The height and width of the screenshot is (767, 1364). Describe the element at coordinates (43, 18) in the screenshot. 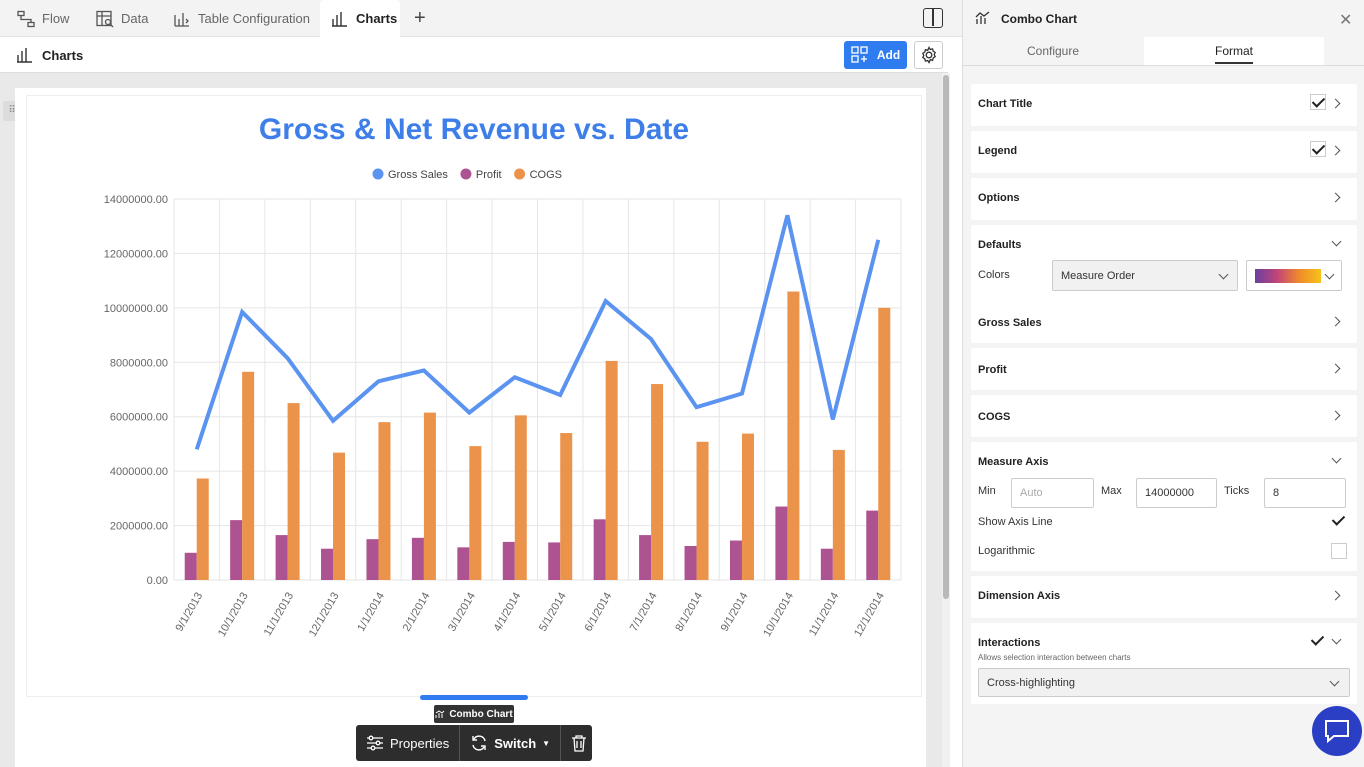

I see `tab-flow: Flow` at that location.